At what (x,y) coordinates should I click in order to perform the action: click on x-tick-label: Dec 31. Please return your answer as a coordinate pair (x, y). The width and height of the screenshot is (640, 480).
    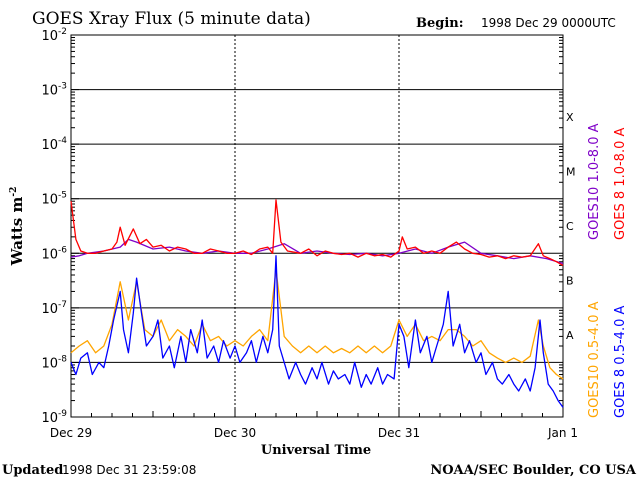
    Looking at the image, I should click on (399, 433).